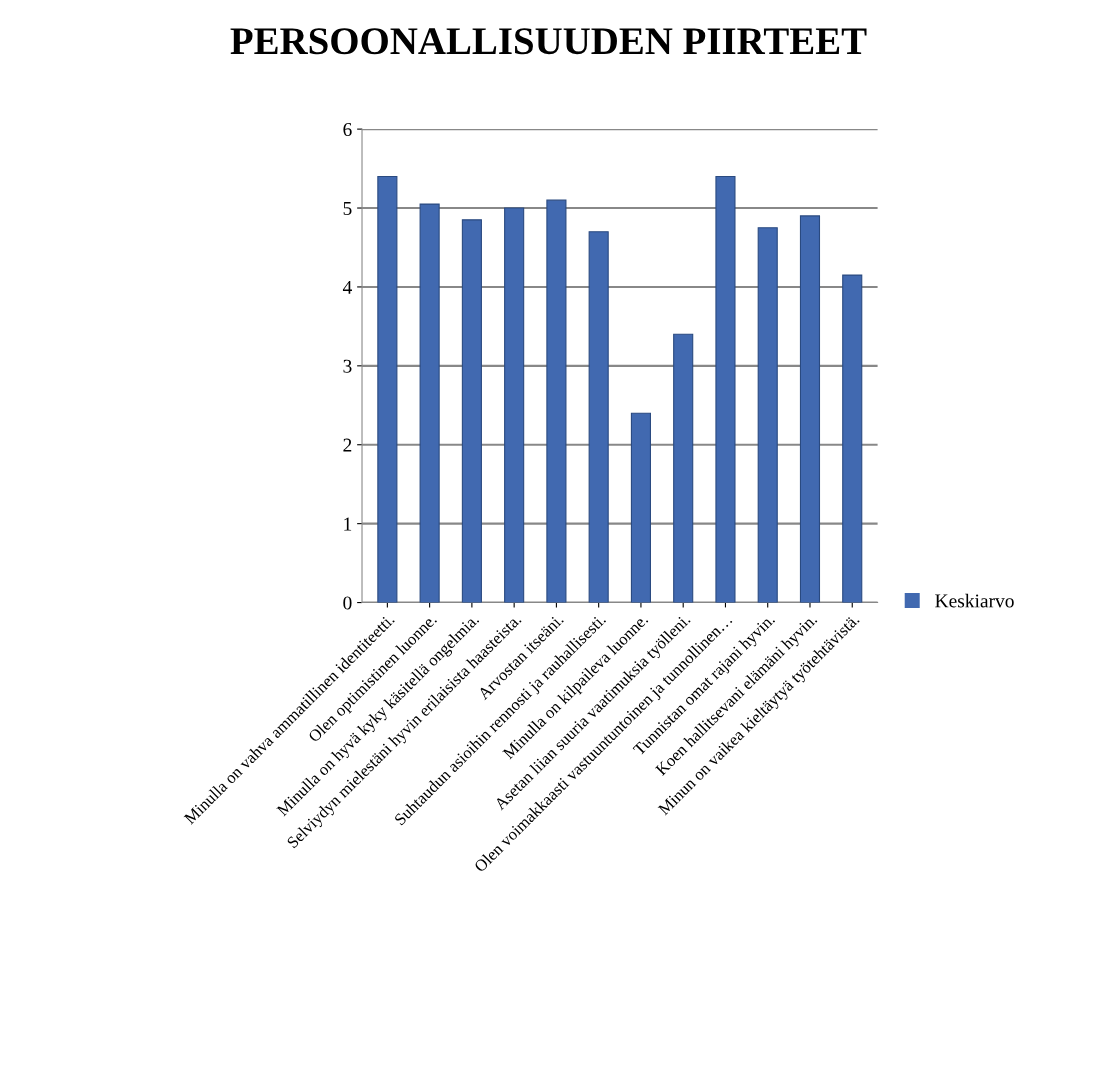  What do you see at coordinates (347, 129) in the screenshot?
I see `y-tick-label: 6` at bounding box center [347, 129].